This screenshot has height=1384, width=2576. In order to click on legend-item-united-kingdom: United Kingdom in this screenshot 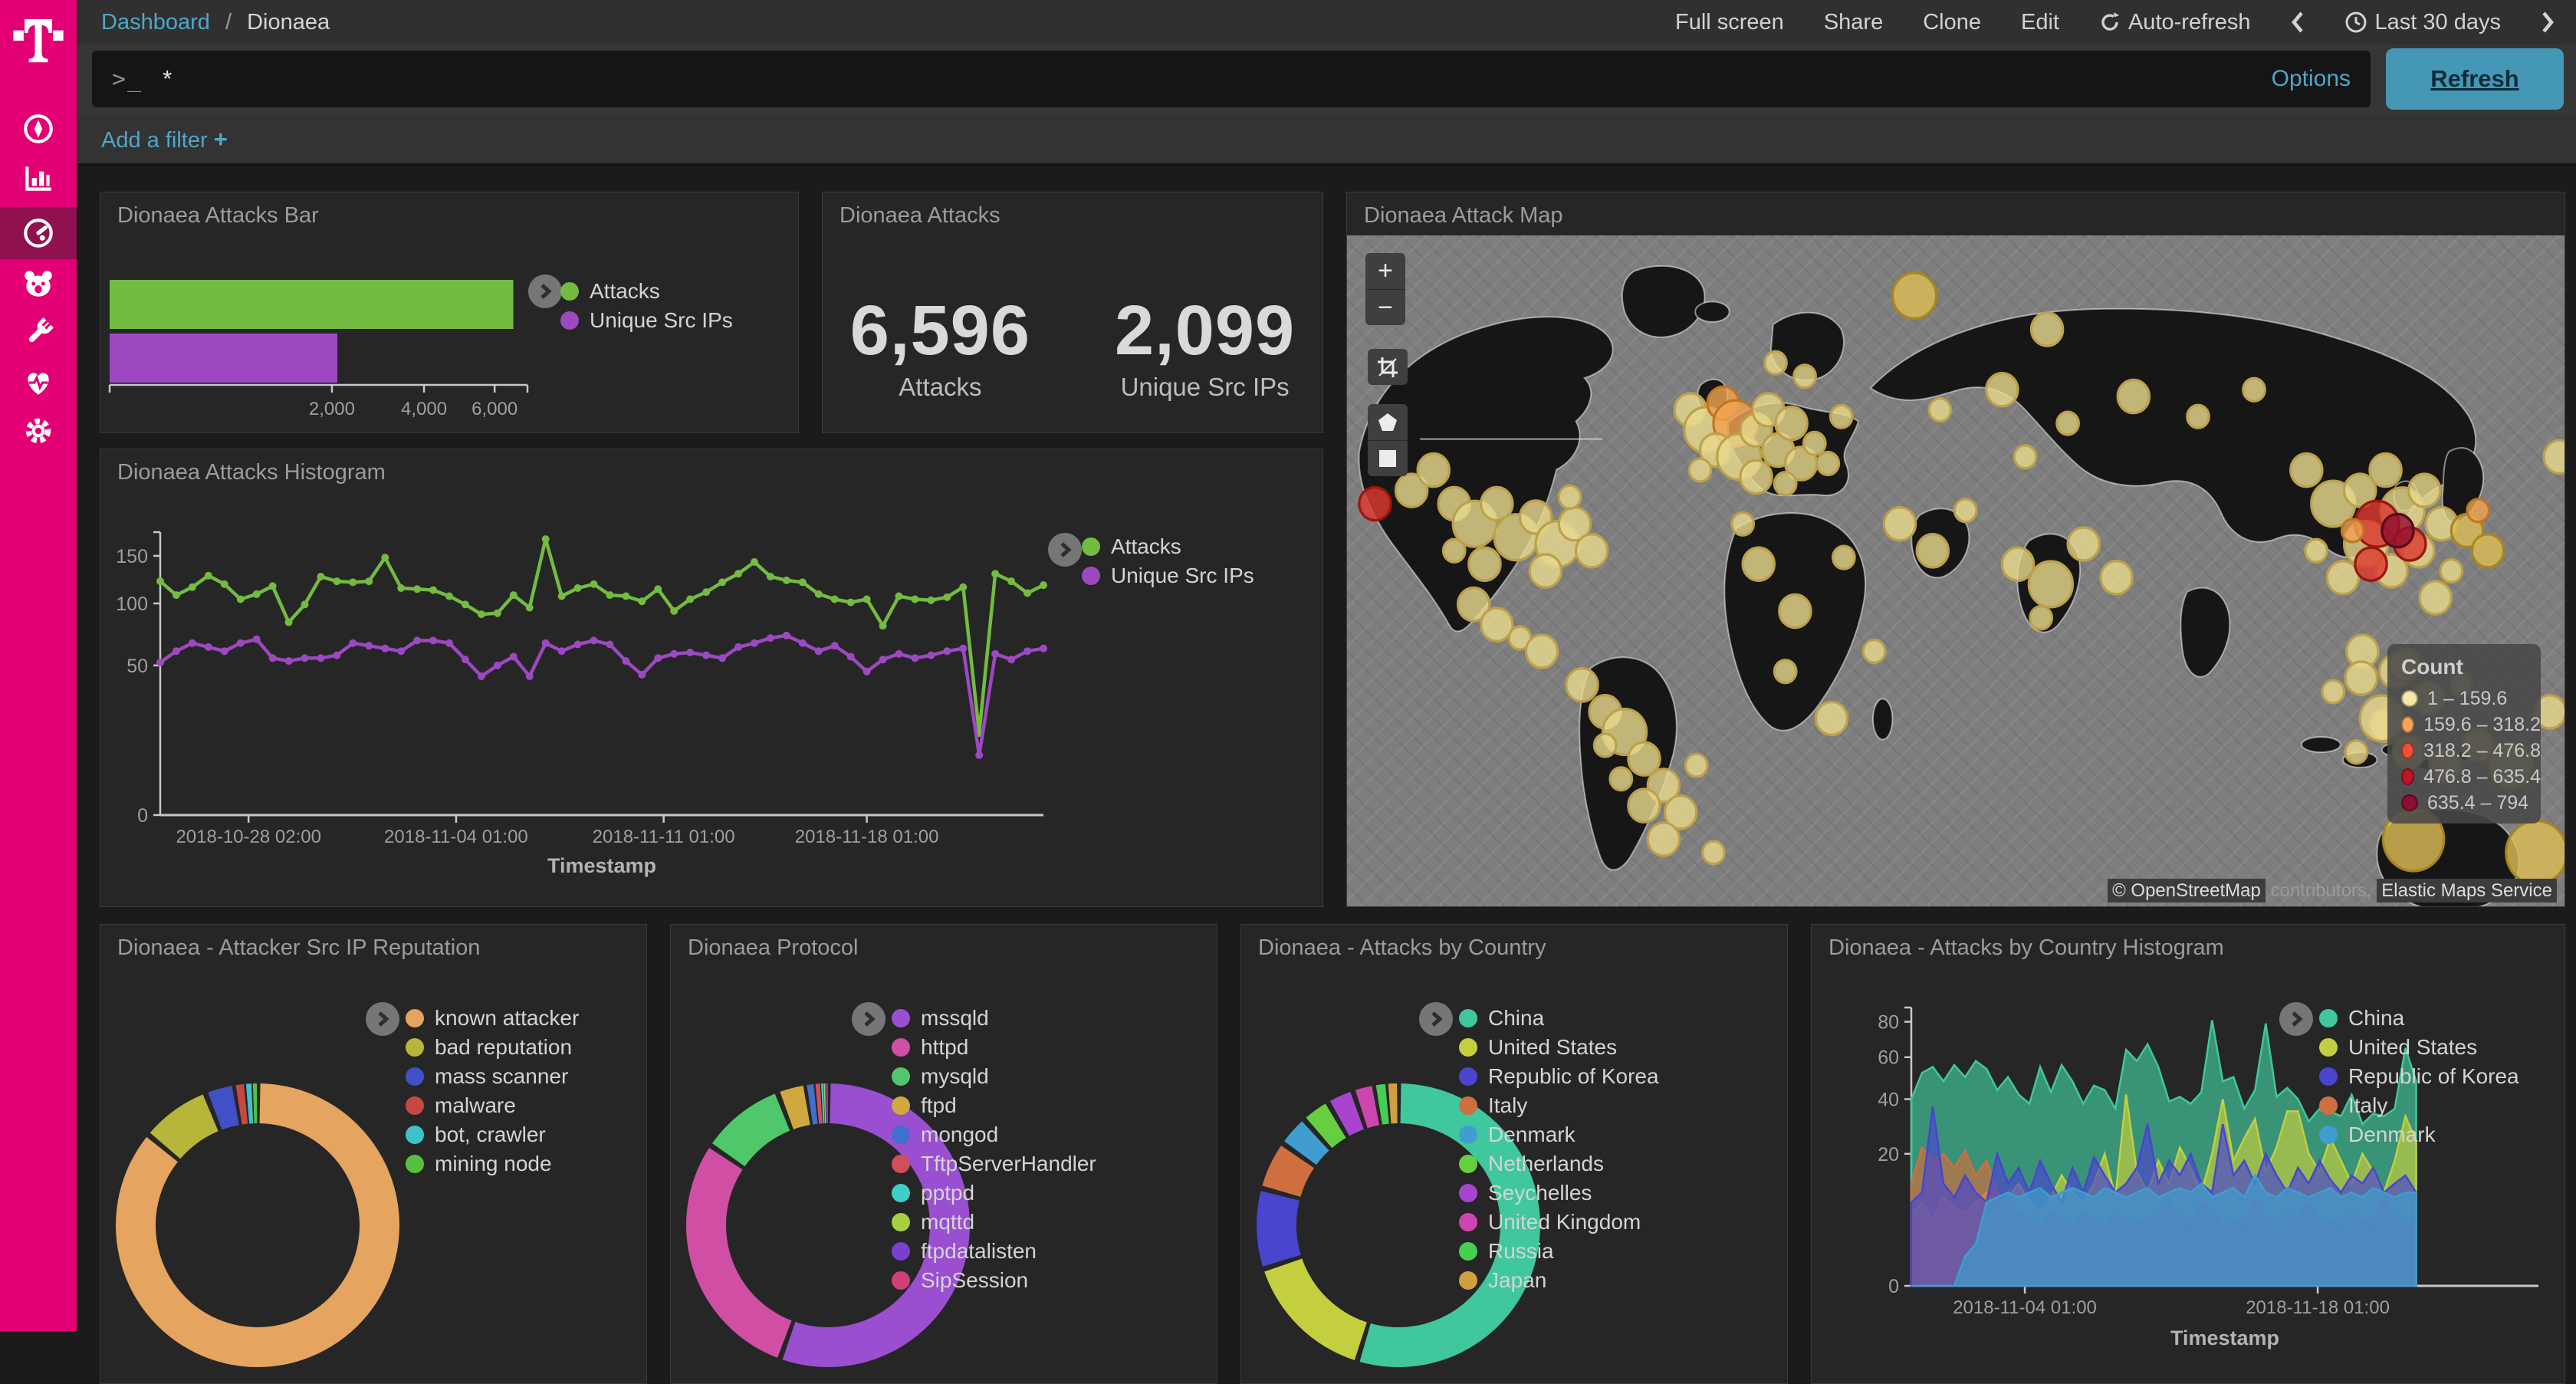, I will do `click(1559, 1223)`.